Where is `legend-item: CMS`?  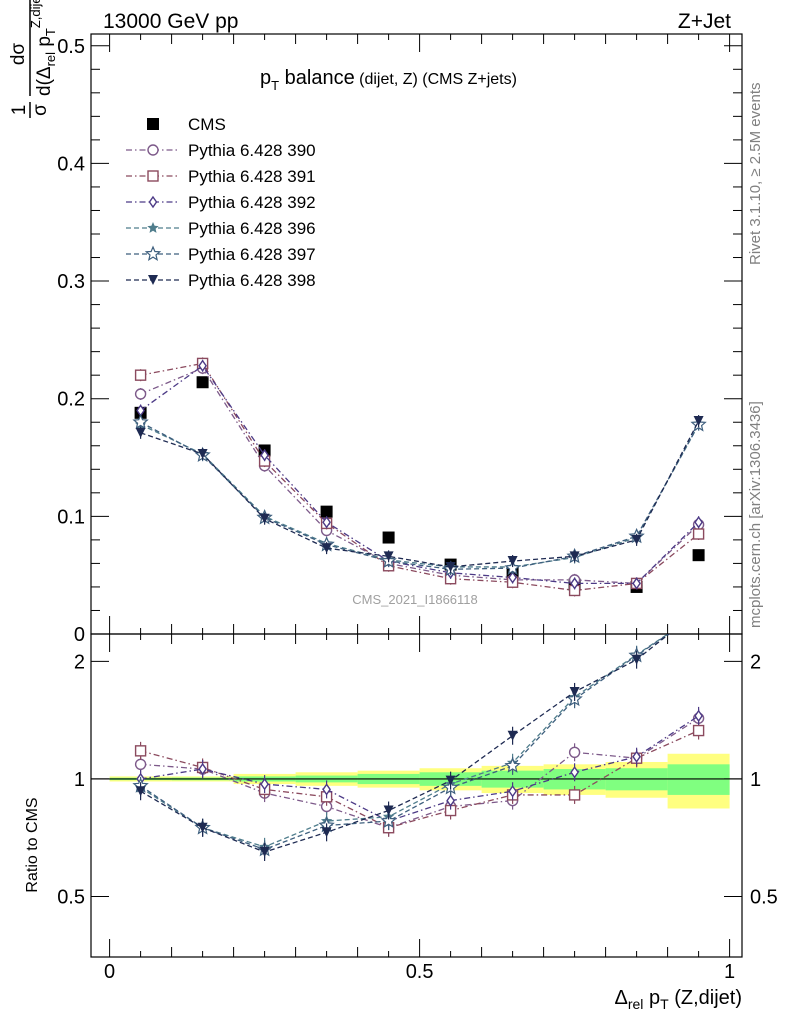
legend-item: CMS is located at coordinates (186, 124).